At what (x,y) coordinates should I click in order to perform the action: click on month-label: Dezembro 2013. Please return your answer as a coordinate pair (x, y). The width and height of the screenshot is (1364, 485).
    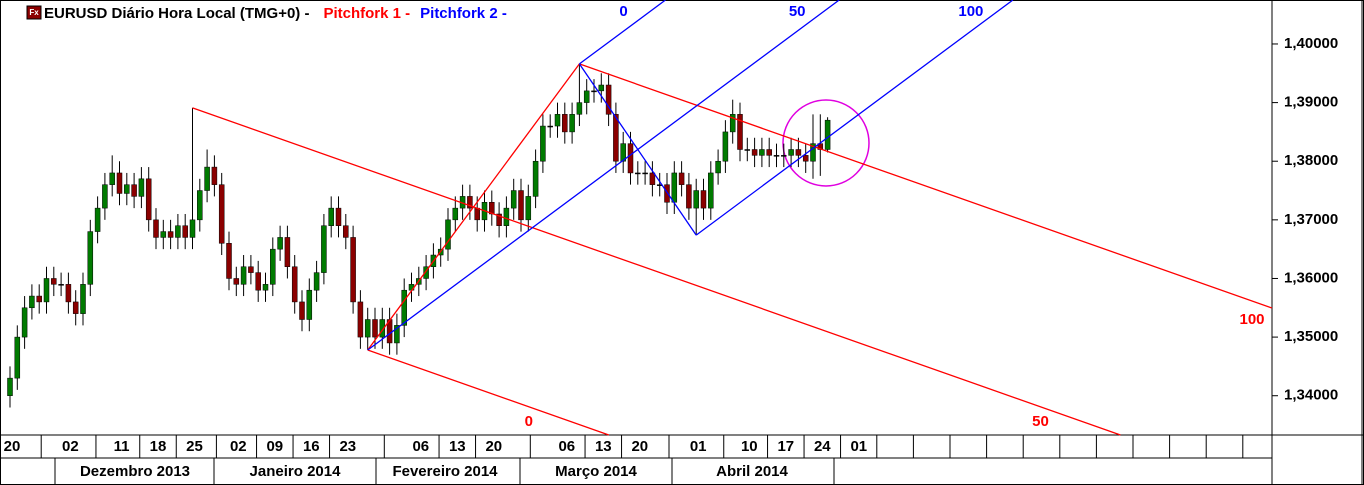
    Looking at the image, I should click on (135, 471).